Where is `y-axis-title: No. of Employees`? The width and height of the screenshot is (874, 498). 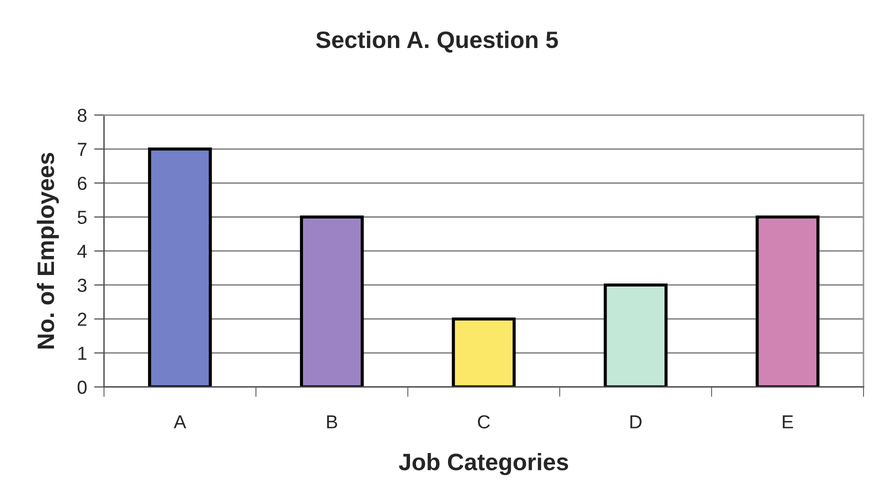
y-axis-title: No. of Employees is located at coordinates (47, 250).